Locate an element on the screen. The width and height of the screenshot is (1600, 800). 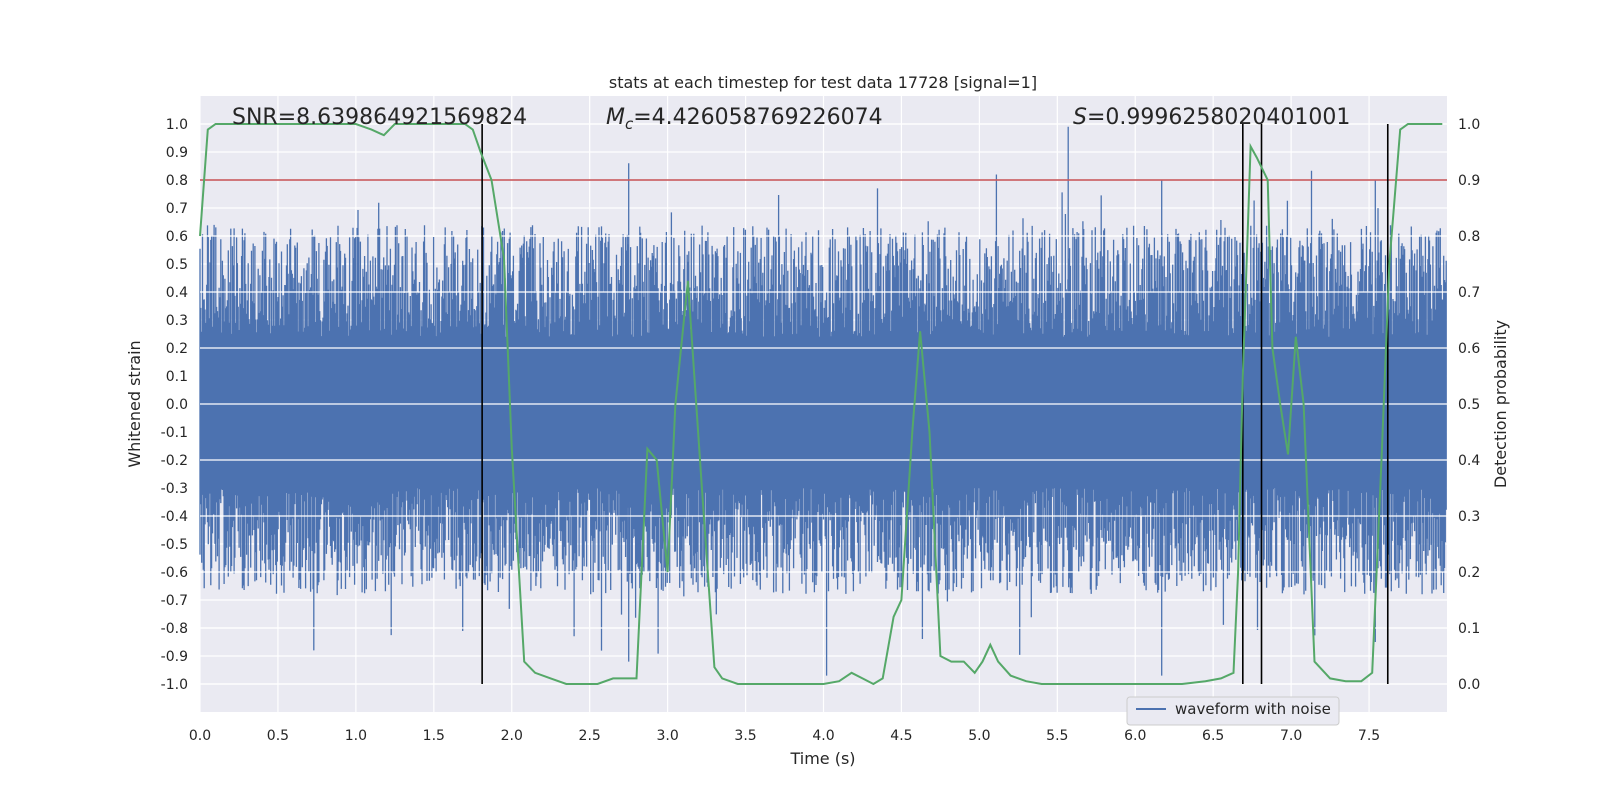
x-tick-label: 3.5 is located at coordinates (745, 736).